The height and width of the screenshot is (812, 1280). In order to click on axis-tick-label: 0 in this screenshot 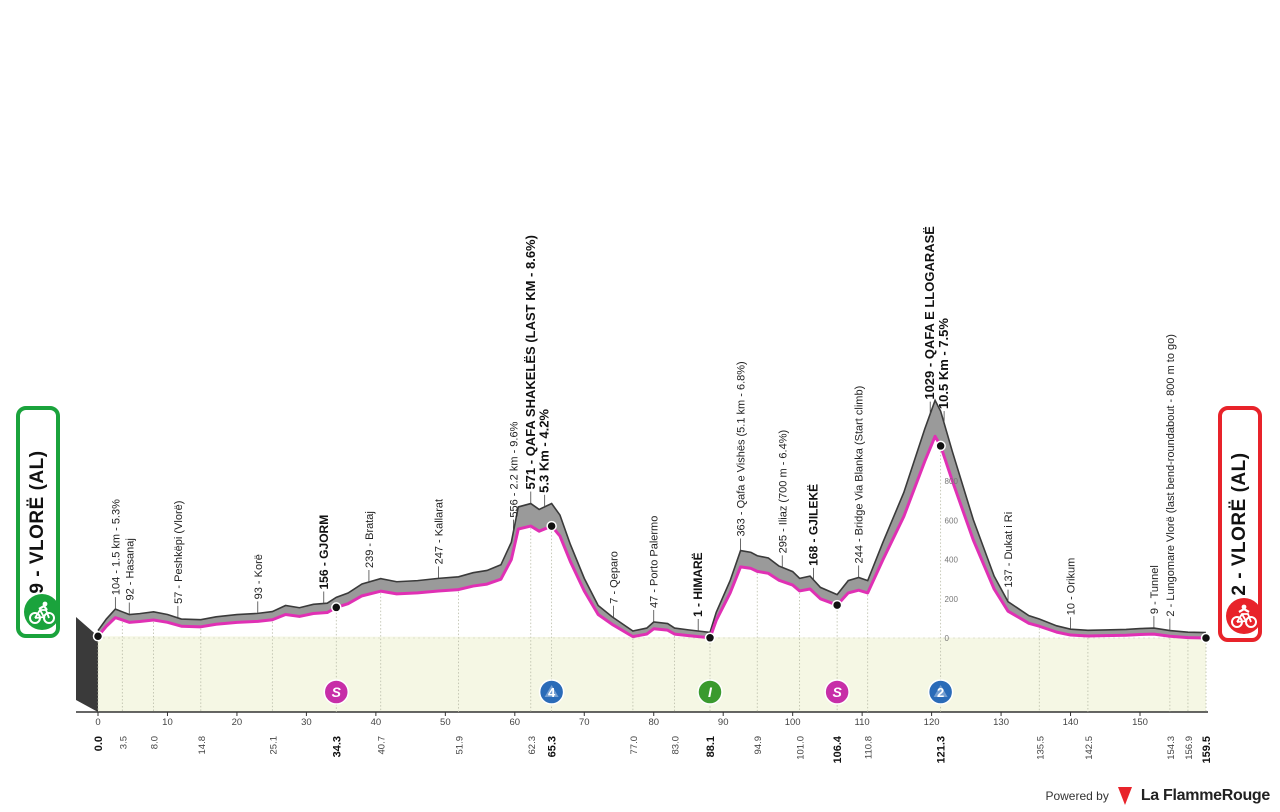, I will do `click(97, 722)`.